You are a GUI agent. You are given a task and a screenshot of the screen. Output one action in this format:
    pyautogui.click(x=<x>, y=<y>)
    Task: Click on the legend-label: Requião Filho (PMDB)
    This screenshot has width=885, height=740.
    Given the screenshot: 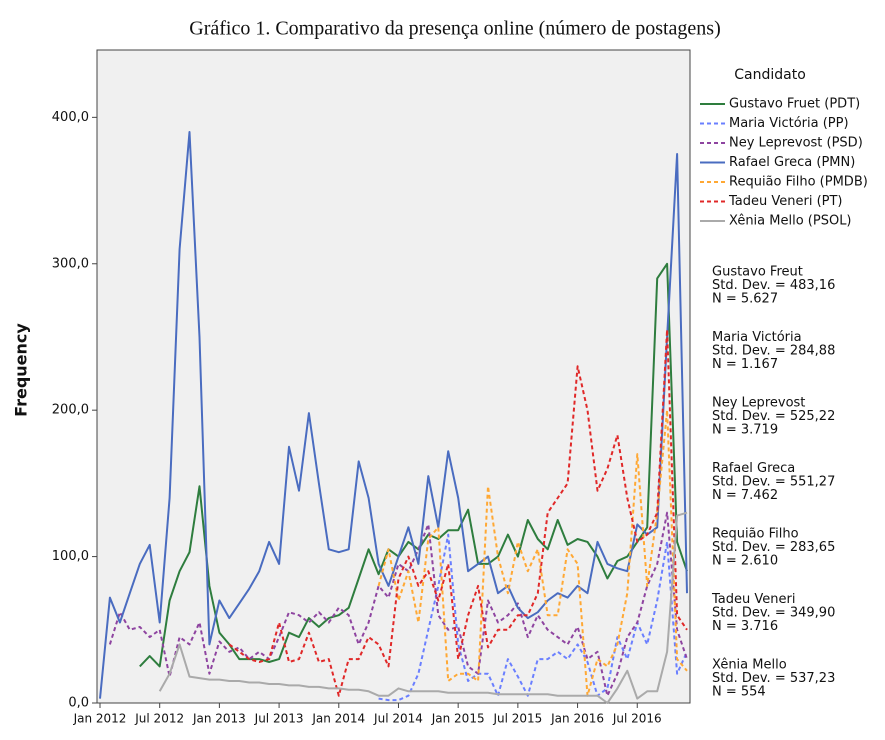 What is the action you would take?
    pyautogui.click(x=798, y=182)
    